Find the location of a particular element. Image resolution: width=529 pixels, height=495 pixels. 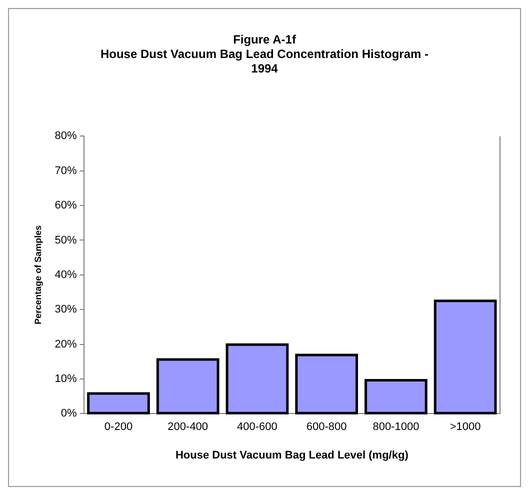

x-tick-label: 400-600 is located at coordinates (257, 427).